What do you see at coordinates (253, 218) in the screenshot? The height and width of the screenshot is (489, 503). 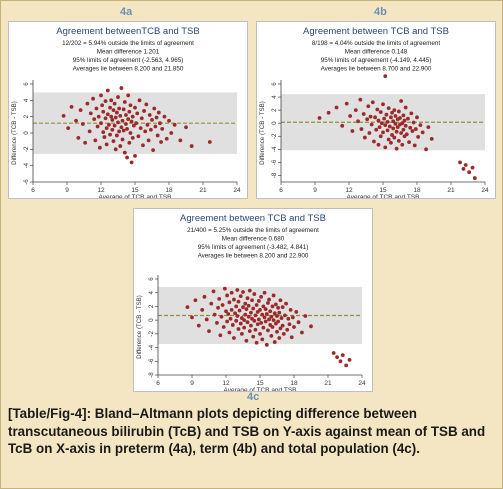 I see `chart-title: Agreement between TCB and TSB` at bounding box center [253, 218].